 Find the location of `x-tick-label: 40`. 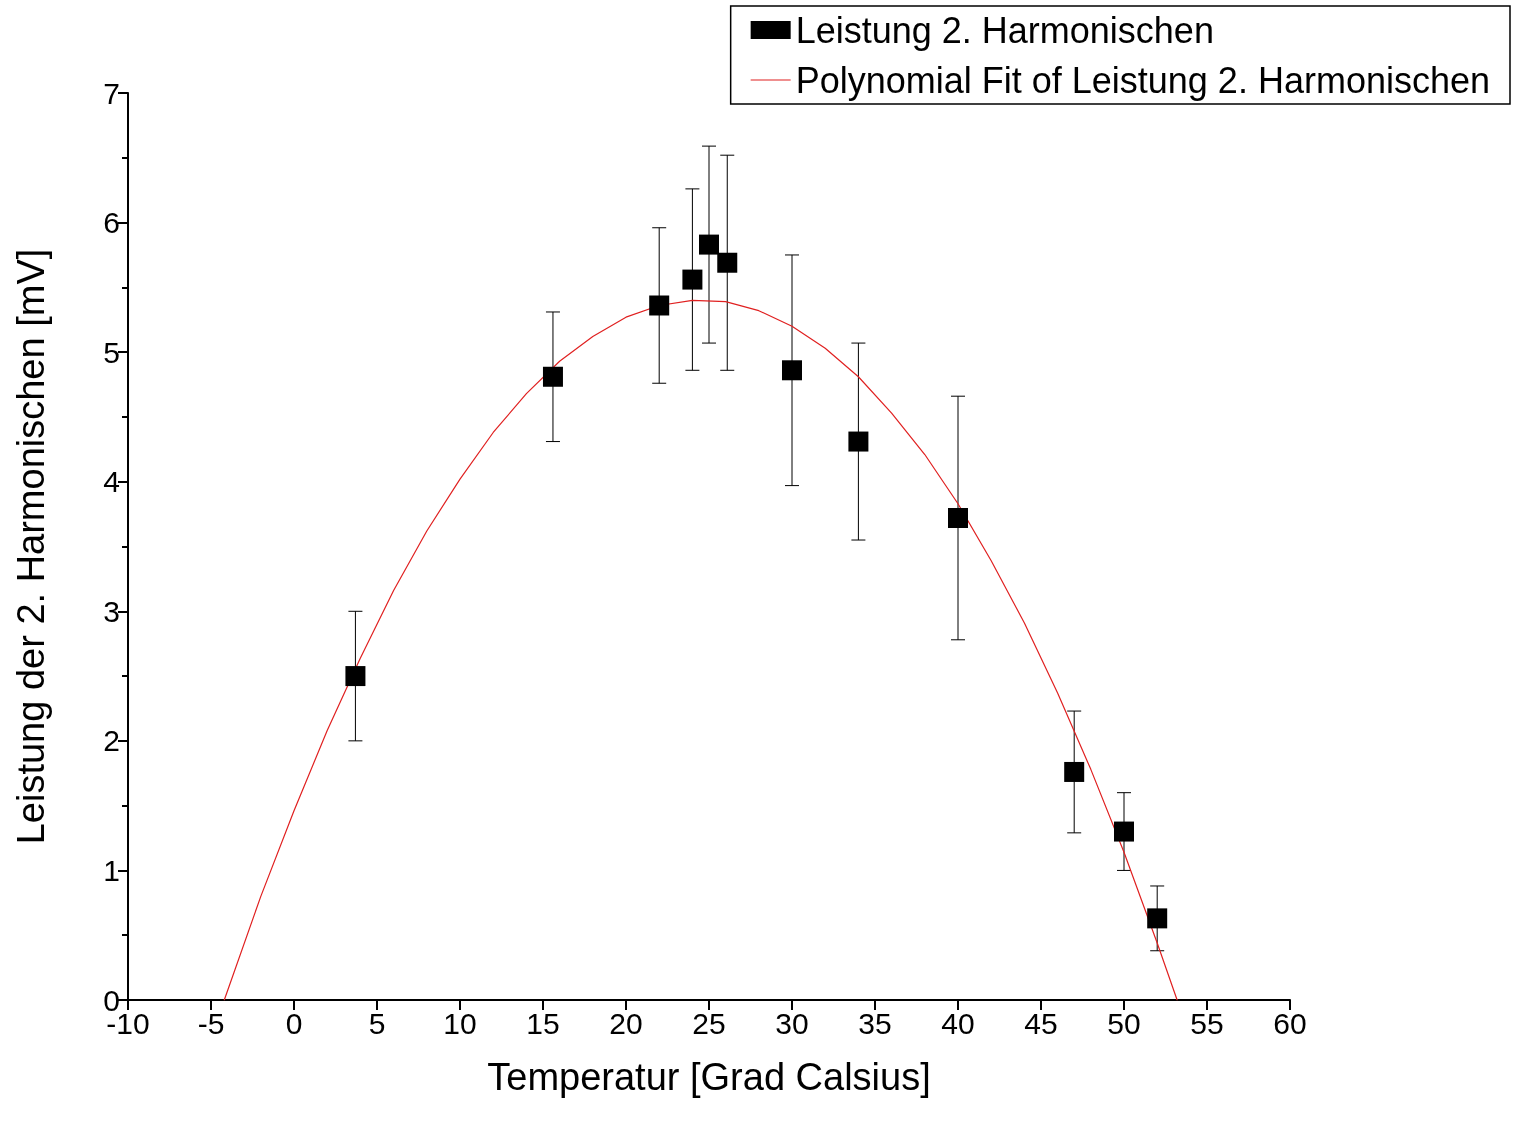

x-tick-label: 40 is located at coordinates (958, 1023).